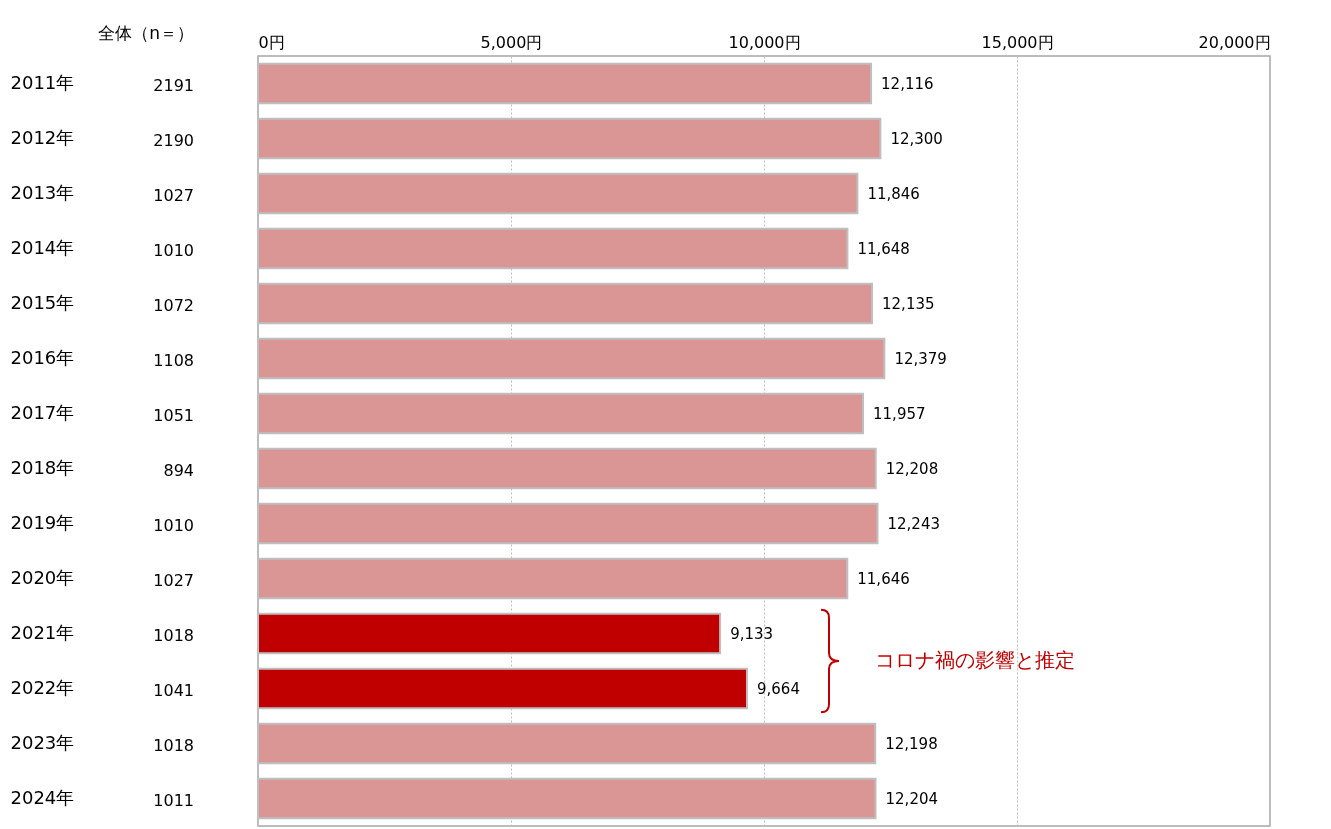 Image resolution: width=1331 pixels, height=829 pixels. I want to click on data-label: 12,243, so click(913, 523).